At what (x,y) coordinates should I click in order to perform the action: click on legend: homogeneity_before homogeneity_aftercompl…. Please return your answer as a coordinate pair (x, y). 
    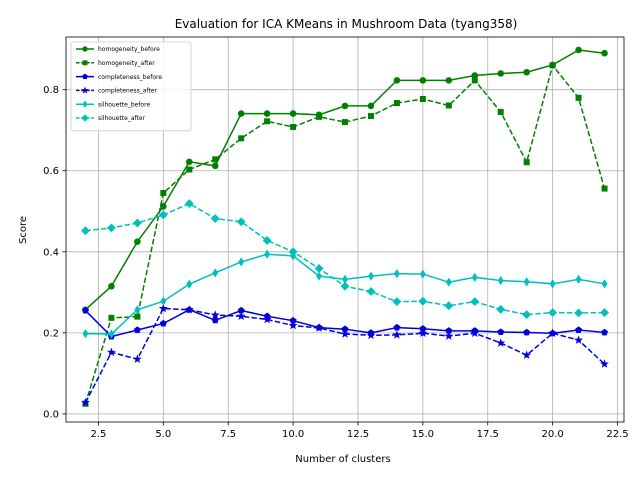
    Looking at the image, I should click on (131, 86).